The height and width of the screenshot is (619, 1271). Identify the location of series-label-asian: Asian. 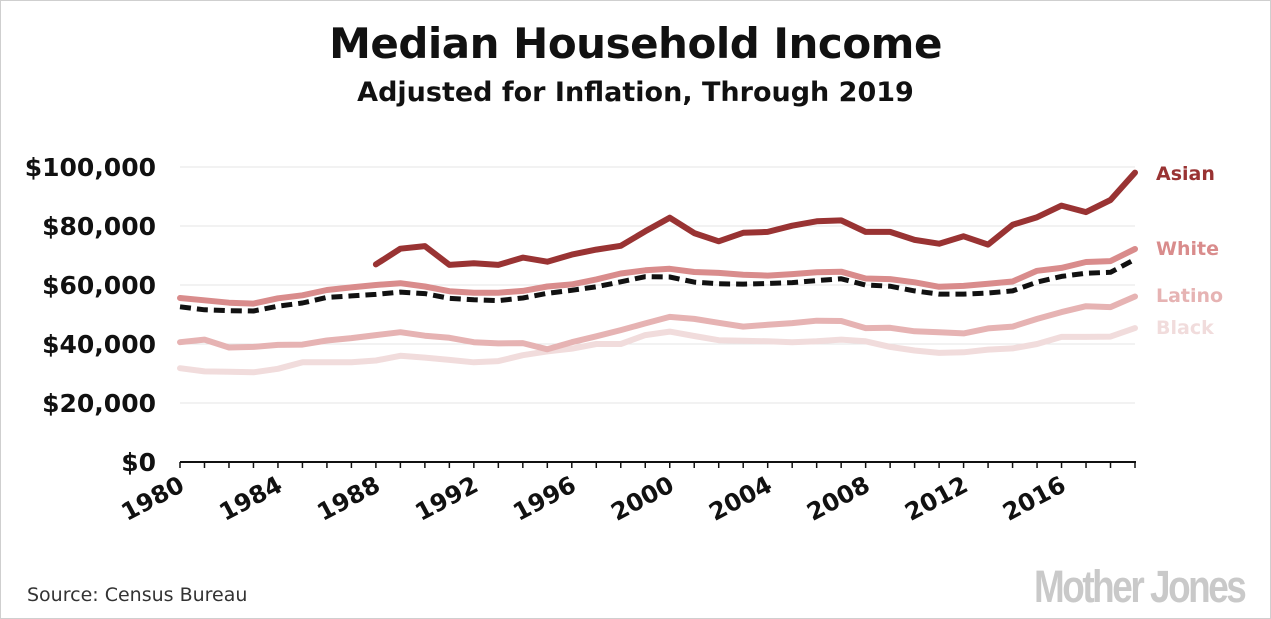
(1185, 174).